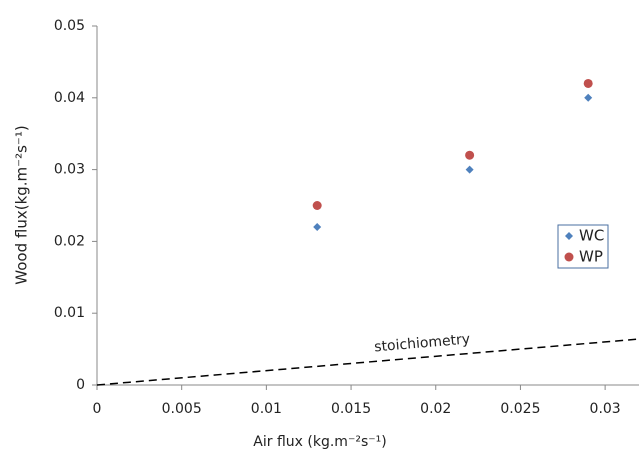  Describe the element at coordinates (266, 409) in the screenshot. I see `x-tick-label: 0.01` at that location.